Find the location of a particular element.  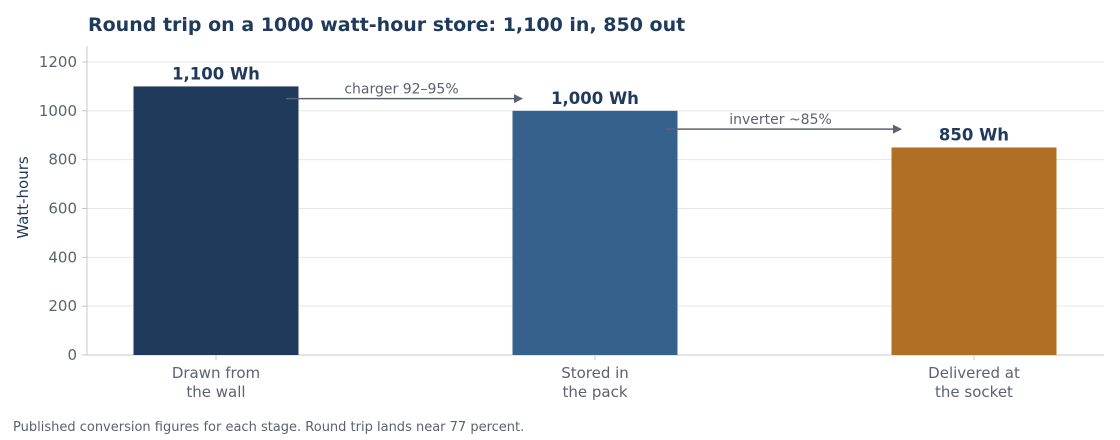

x-tick-label: Drawn from the wall is located at coordinates (216, 382).